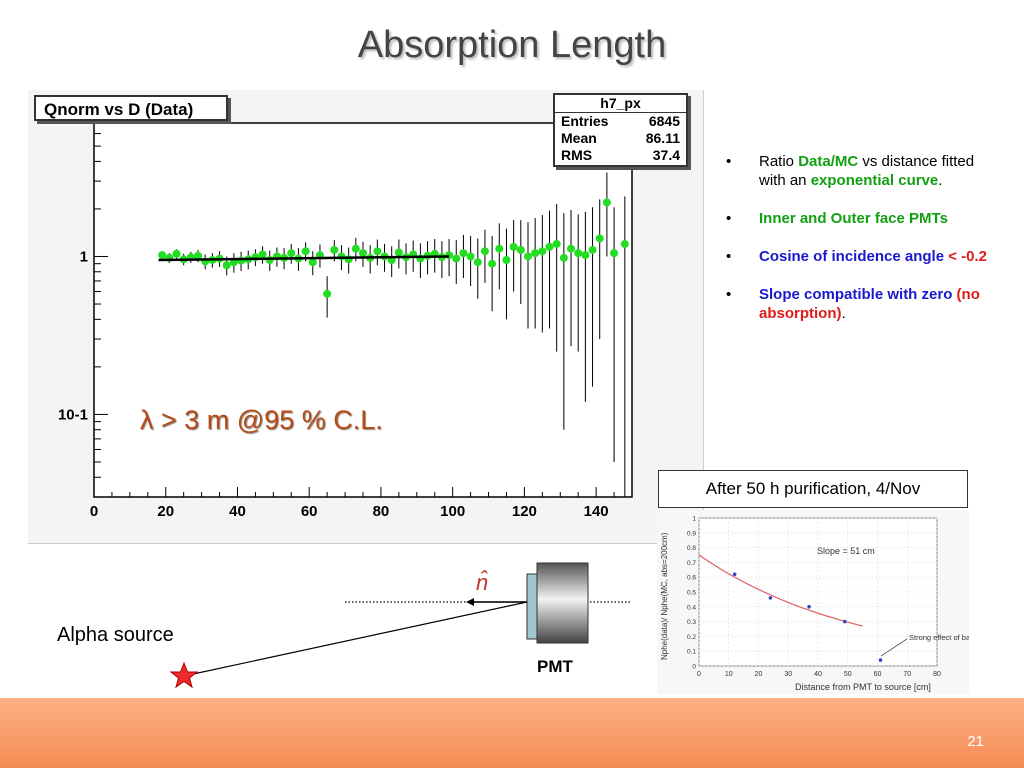 The height and width of the screenshot is (768, 1024). Describe the element at coordinates (867, 171) in the screenshot. I see `bullet-text: vs distance fitted with an` at that location.